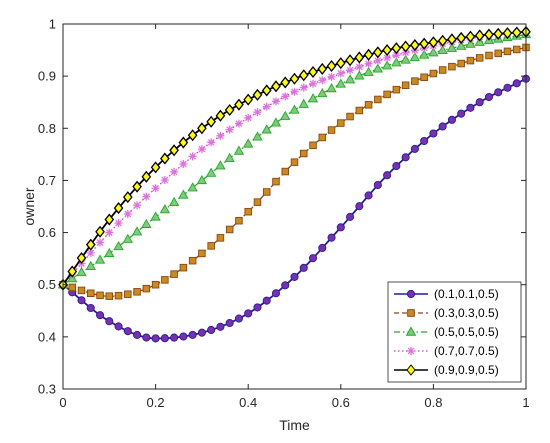 This screenshot has height=443, width=550. What do you see at coordinates (29, 206) in the screenshot?
I see `y-axis-title: owner` at bounding box center [29, 206].